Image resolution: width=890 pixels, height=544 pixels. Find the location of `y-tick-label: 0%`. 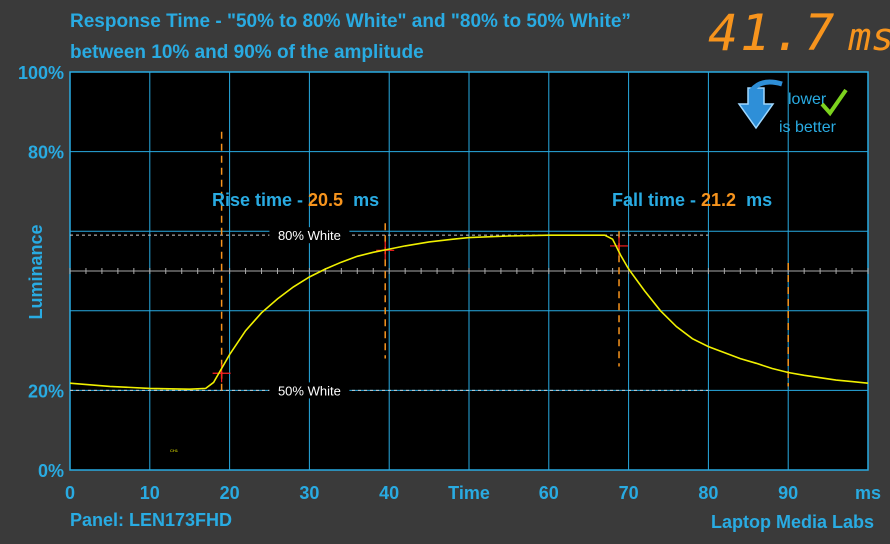

y-tick-label: 0% is located at coordinates (51, 471).